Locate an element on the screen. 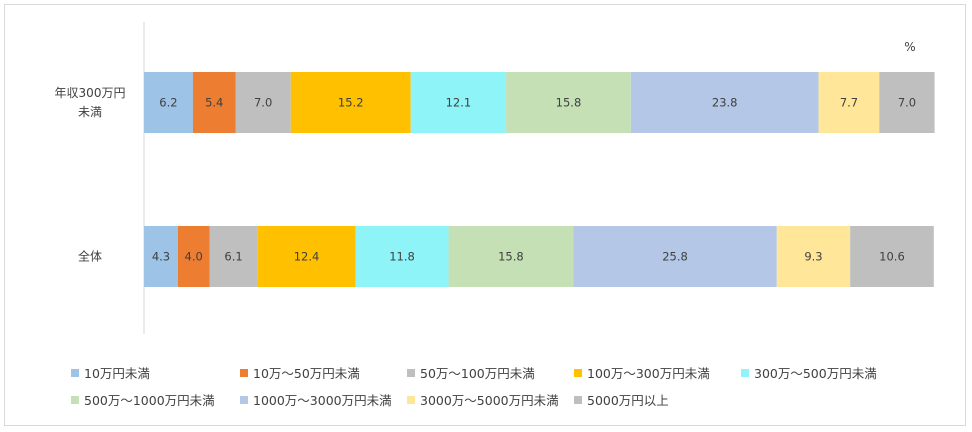 This screenshot has height=432, width=972. legend-label: 10万～50万円未満 is located at coordinates (306, 373).